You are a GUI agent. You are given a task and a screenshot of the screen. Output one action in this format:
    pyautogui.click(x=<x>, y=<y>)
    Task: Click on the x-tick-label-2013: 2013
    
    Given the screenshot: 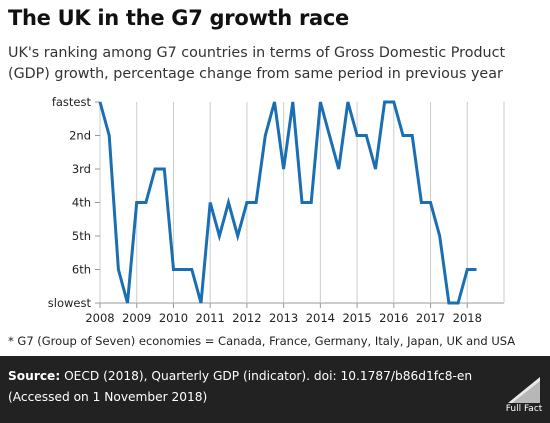 What is the action you would take?
    pyautogui.click(x=283, y=318)
    